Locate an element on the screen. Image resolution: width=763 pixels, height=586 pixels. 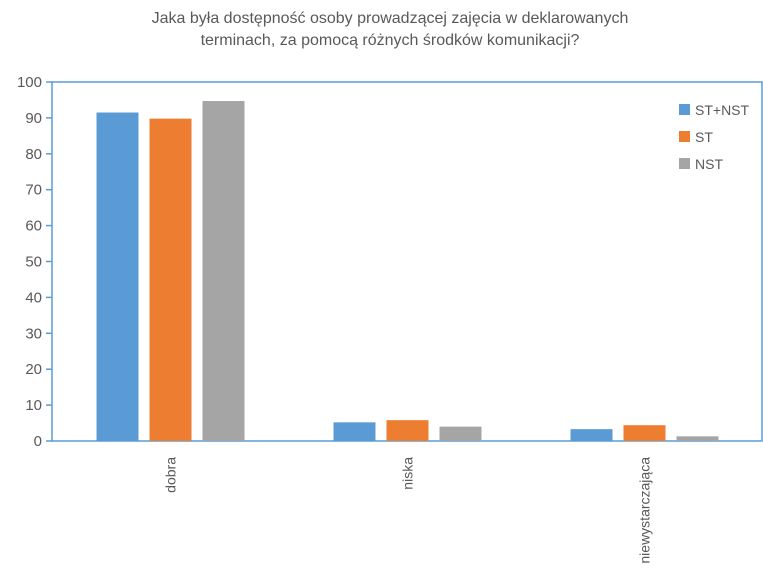
bar-st-dobra is located at coordinates (170, 280).